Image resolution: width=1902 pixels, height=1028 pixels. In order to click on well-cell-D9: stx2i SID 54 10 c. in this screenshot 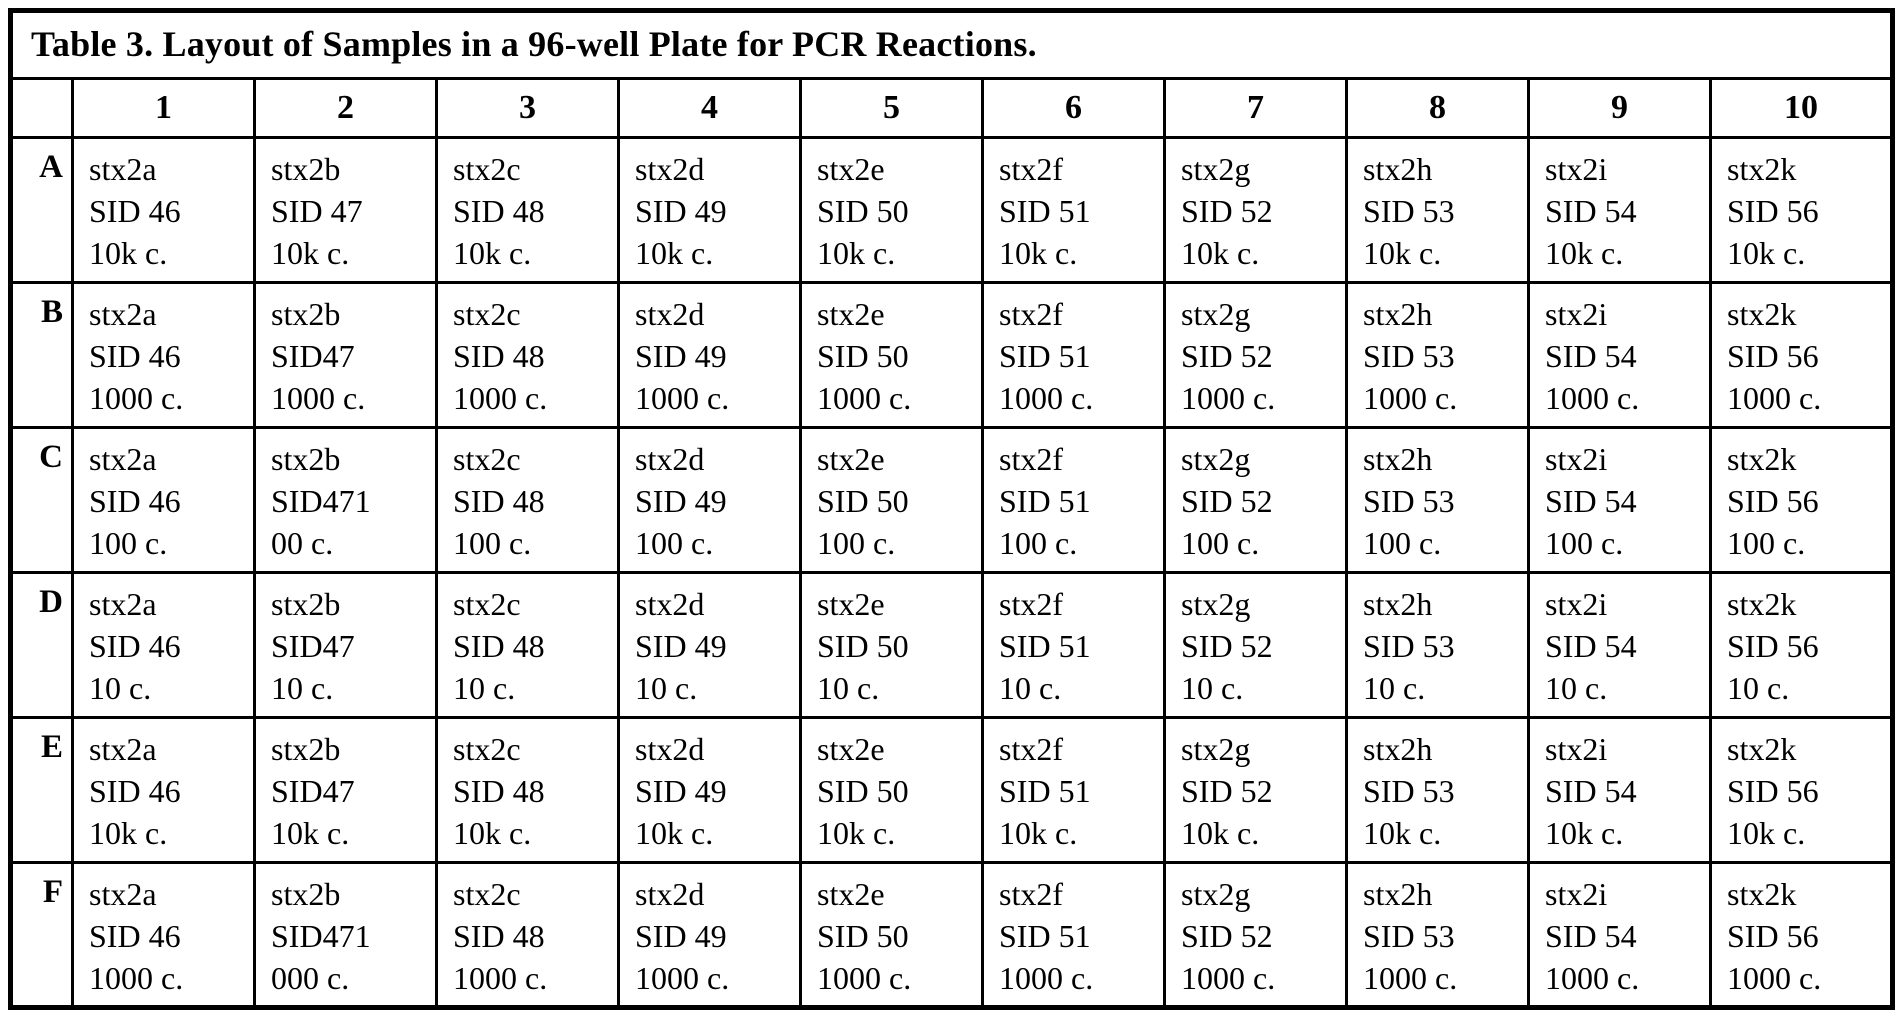, I will do `click(1619, 645)`.